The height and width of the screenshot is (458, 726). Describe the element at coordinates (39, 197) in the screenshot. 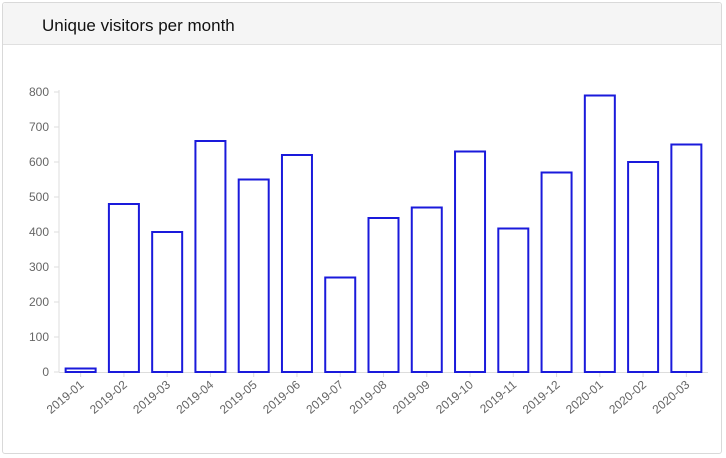

I see `y-tick-label: 500` at that location.